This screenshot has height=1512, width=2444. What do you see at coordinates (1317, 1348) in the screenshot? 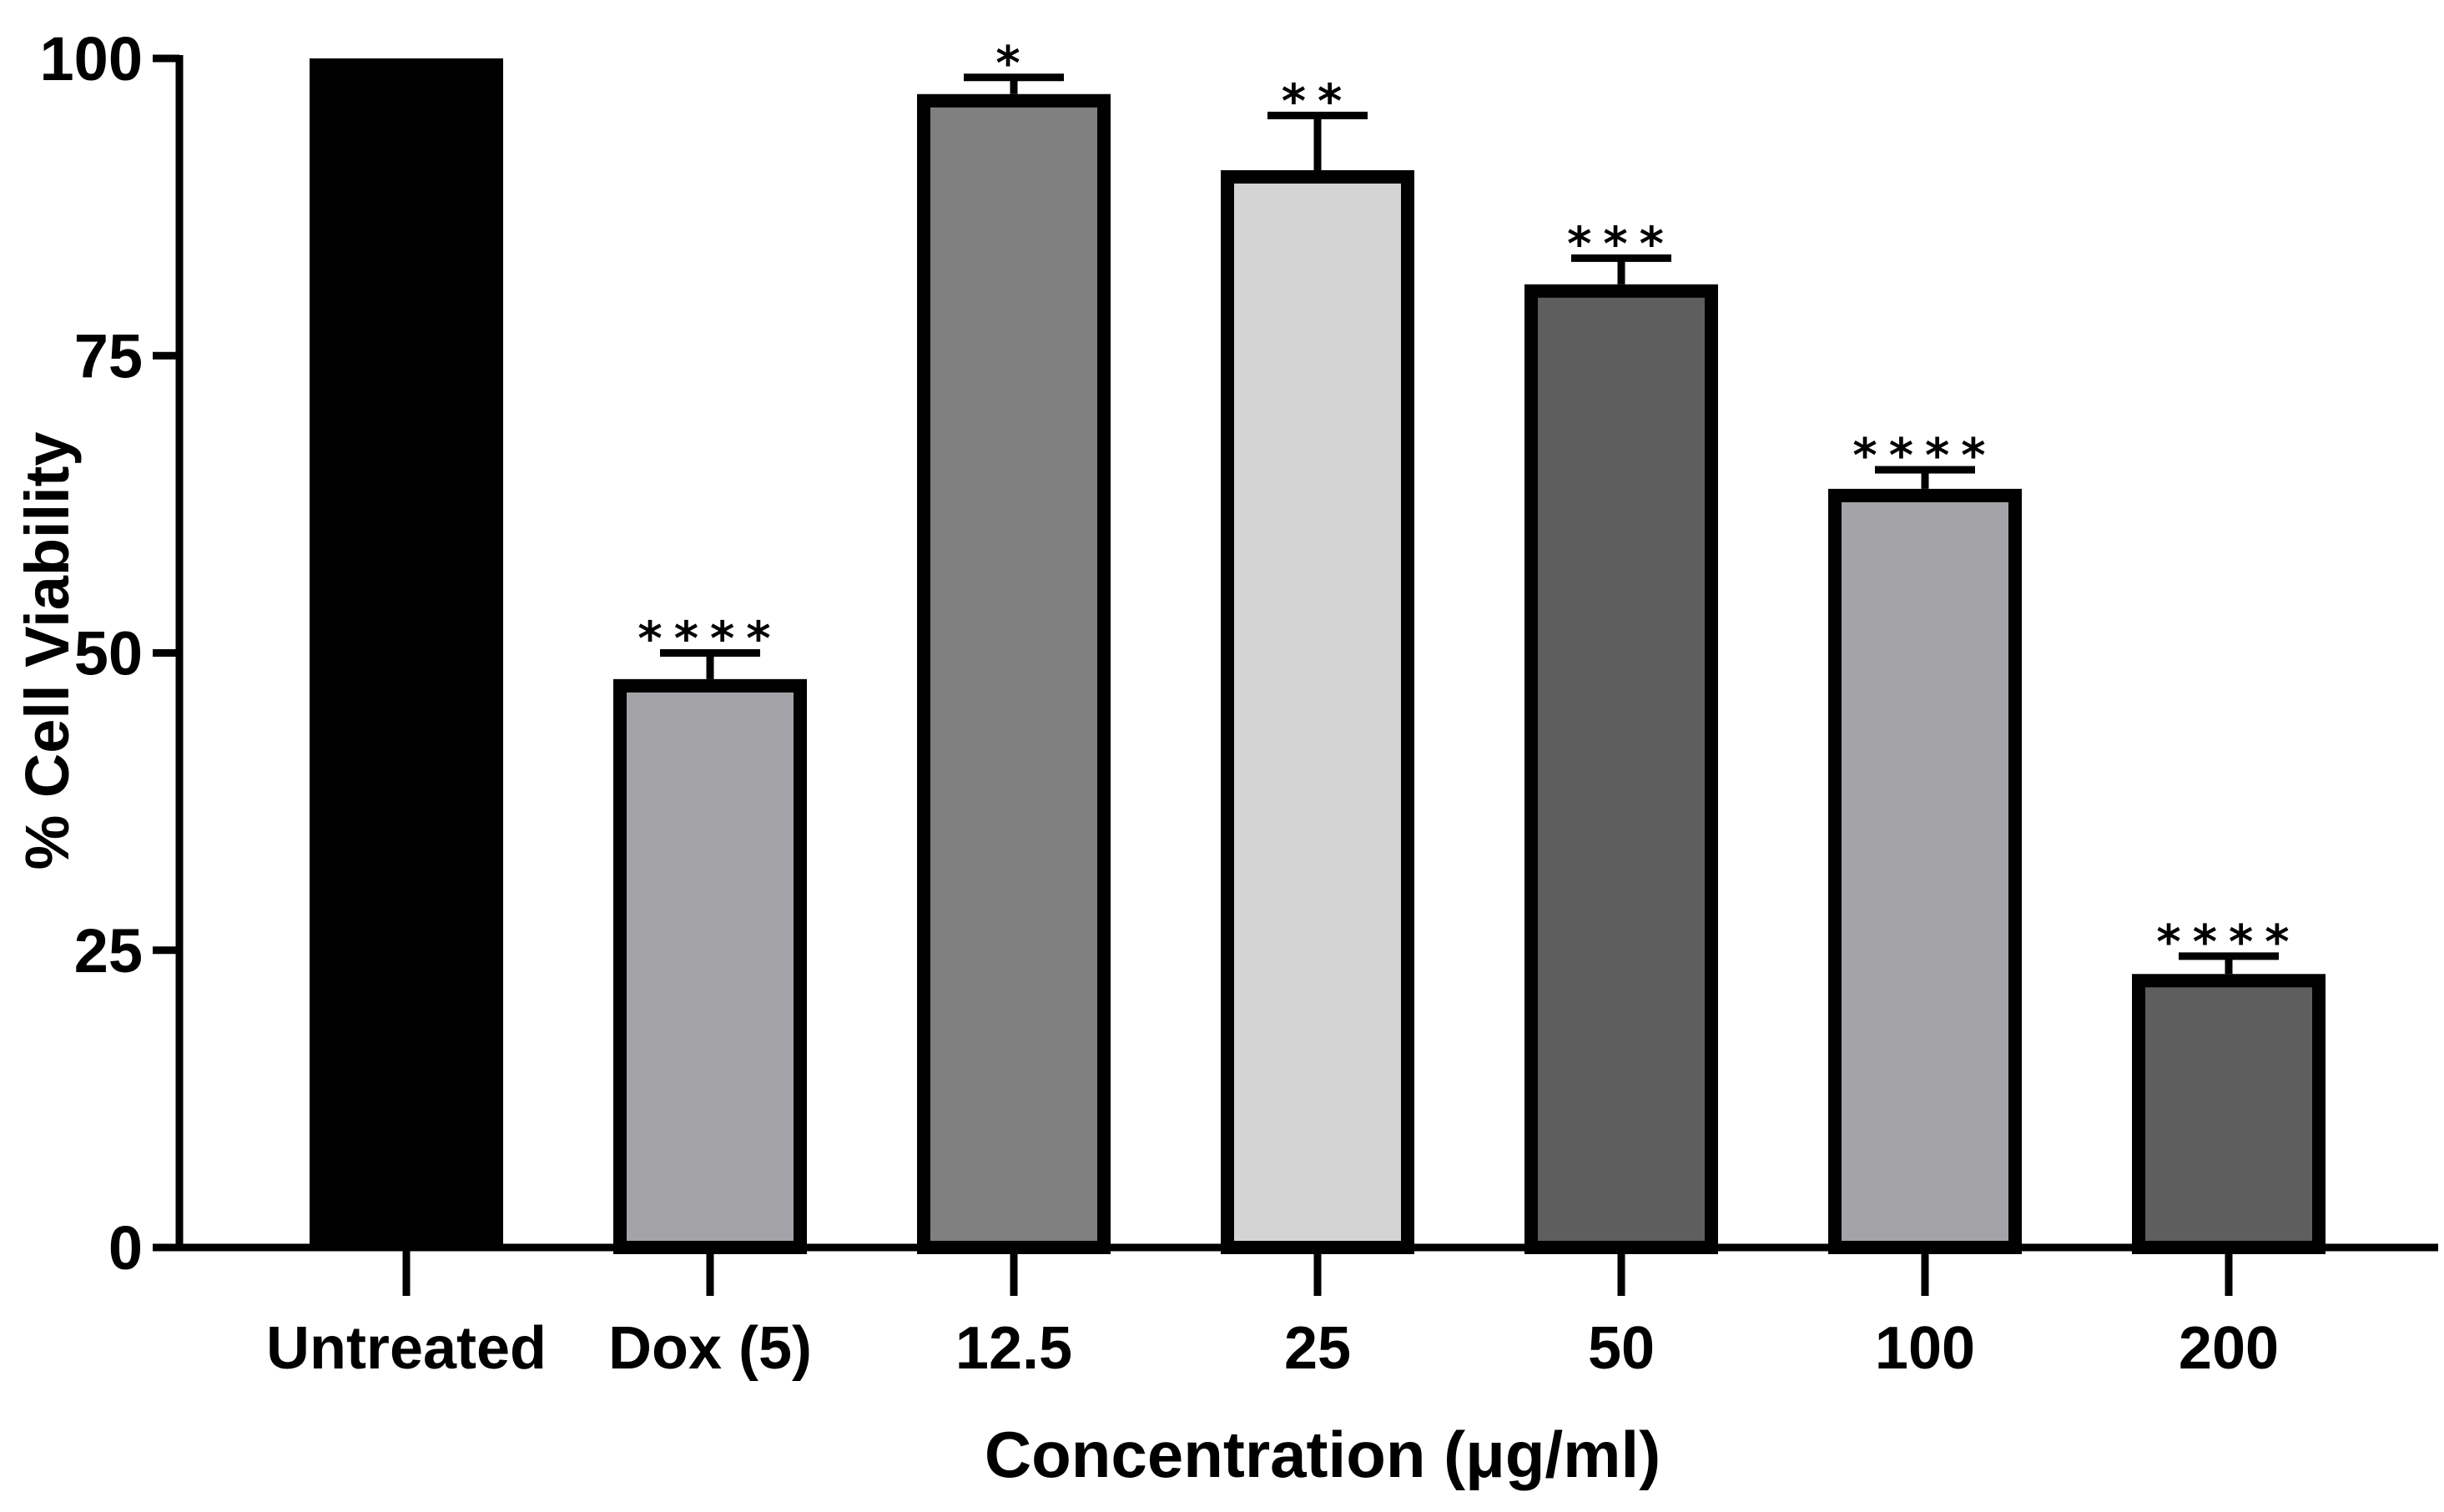
I see `x-tick-label: 25` at bounding box center [1317, 1348].